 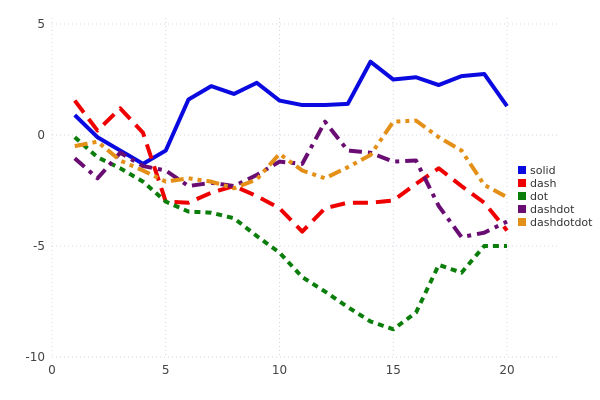 What do you see at coordinates (561, 222) in the screenshot?
I see `legend-label-dashdotdot: dashdotdot` at bounding box center [561, 222].